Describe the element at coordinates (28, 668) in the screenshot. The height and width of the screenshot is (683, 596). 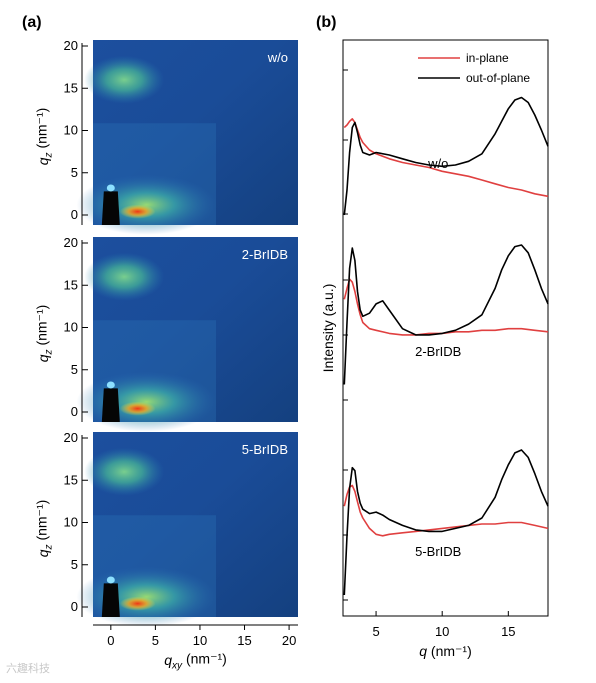
I see `watermark-text: 六趣科技` at that location.